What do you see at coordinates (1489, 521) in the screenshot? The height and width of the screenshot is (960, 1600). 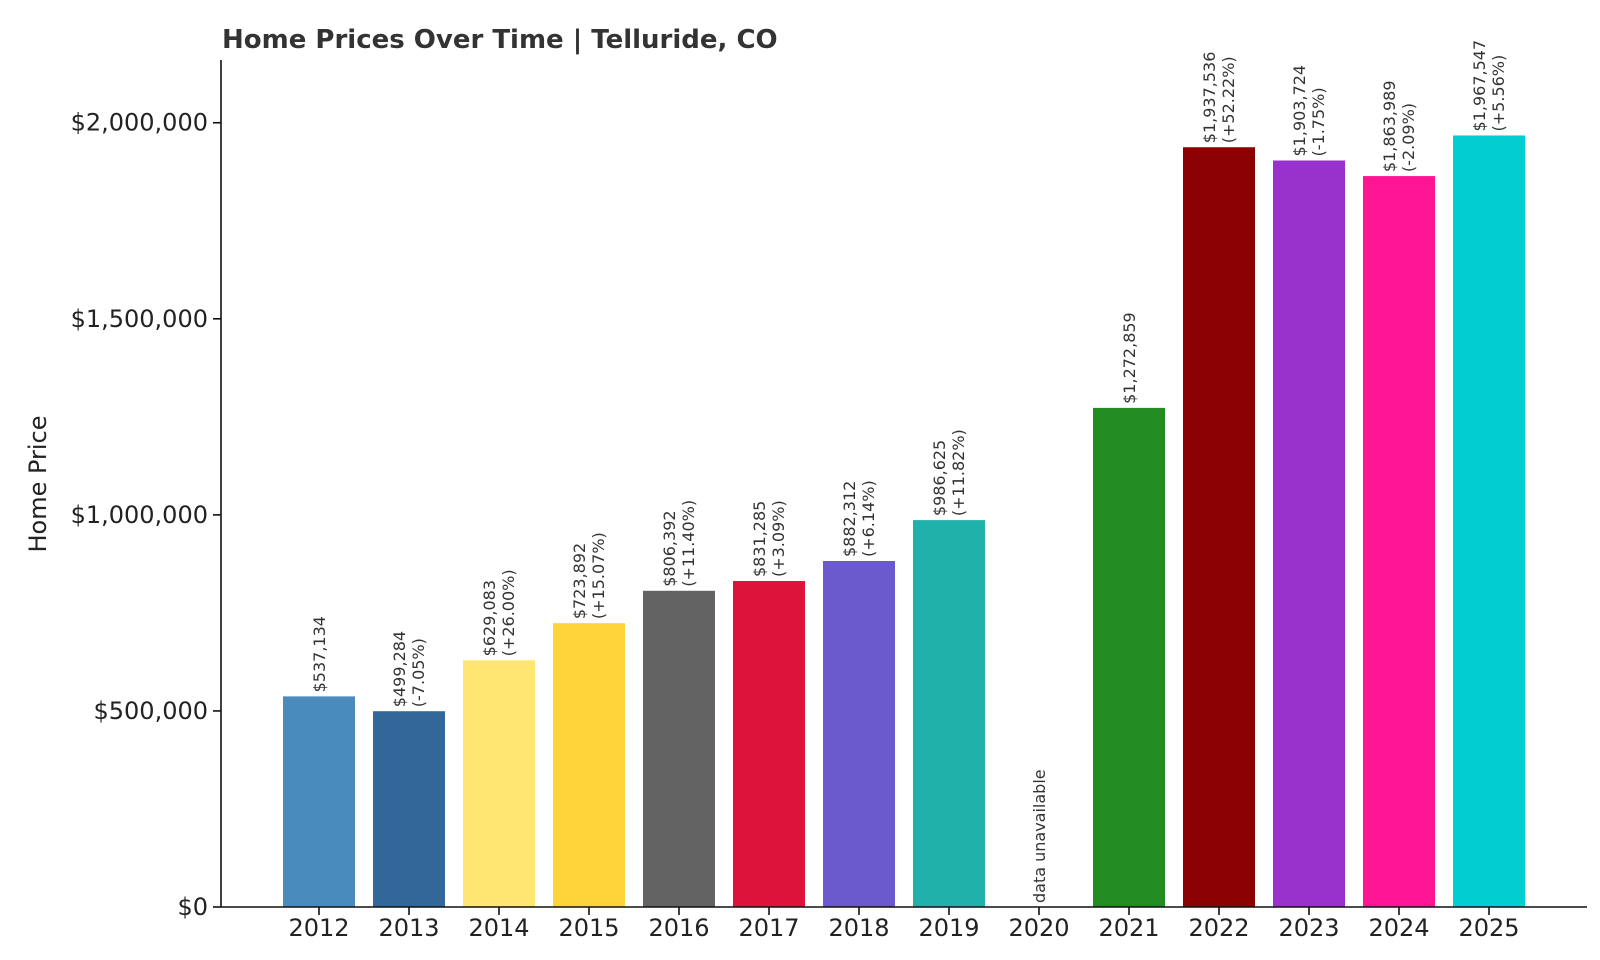 I see `bar-2025` at bounding box center [1489, 521].